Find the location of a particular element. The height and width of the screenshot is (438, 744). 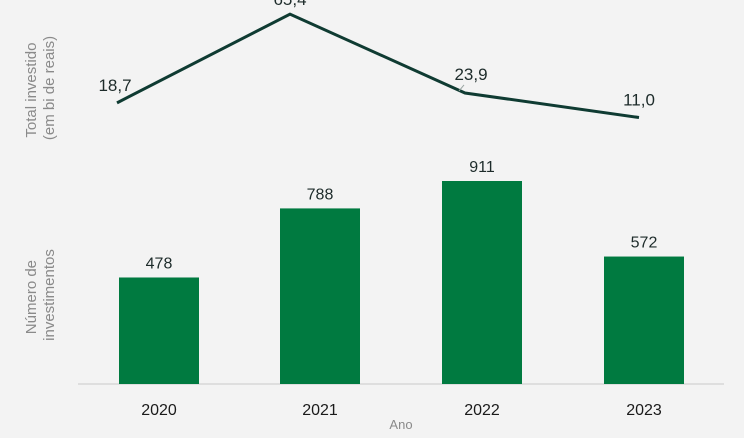

line-axis-title-line-2: (em bi de reais) is located at coordinates (49, 88).